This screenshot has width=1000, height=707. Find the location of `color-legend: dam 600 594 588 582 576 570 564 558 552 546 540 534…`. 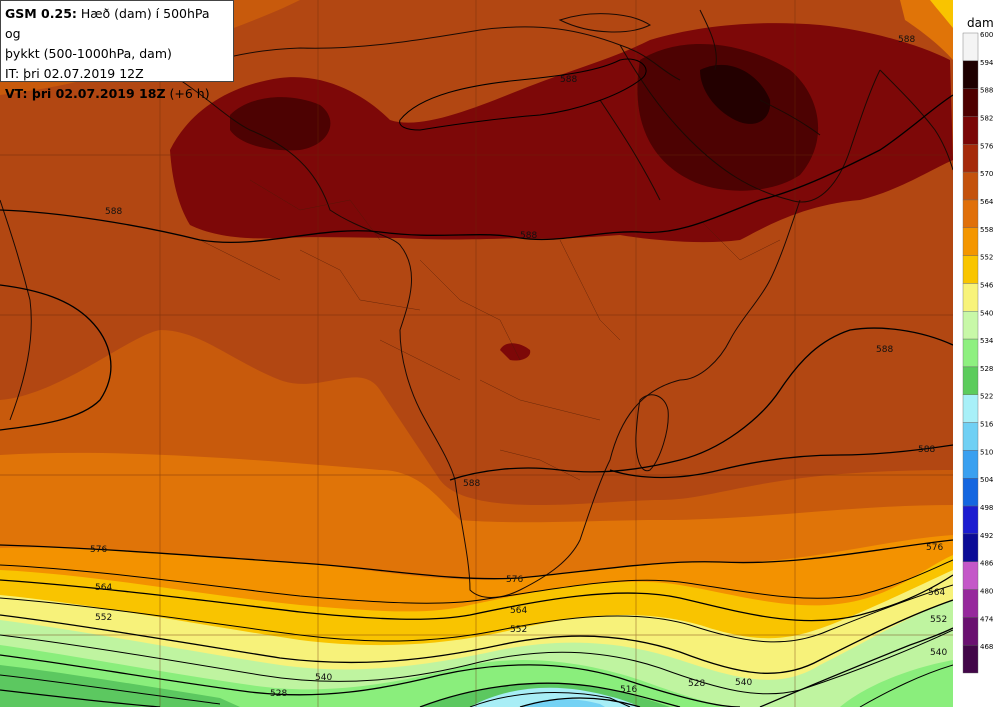

color-legend: dam 600 594 588 582 576 570 564 558 552 546 540 534… is located at coordinates (976, 353).